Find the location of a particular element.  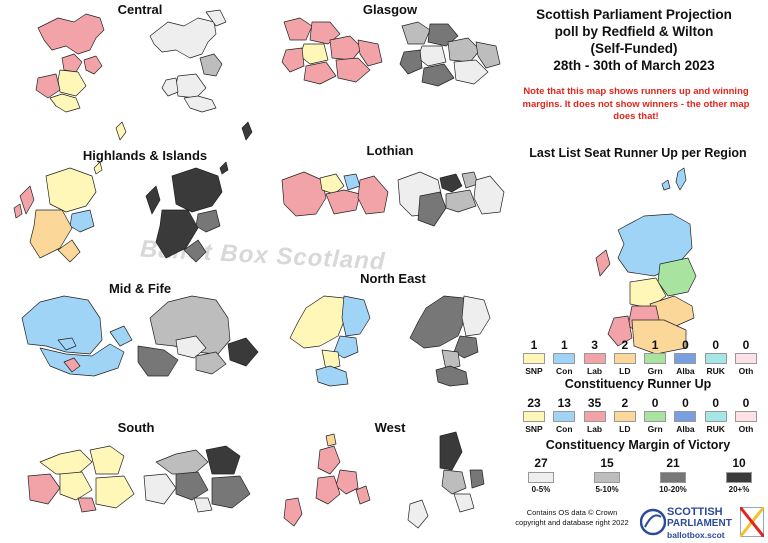

legend-item: 15 5-10% is located at coordinates (607, 475).